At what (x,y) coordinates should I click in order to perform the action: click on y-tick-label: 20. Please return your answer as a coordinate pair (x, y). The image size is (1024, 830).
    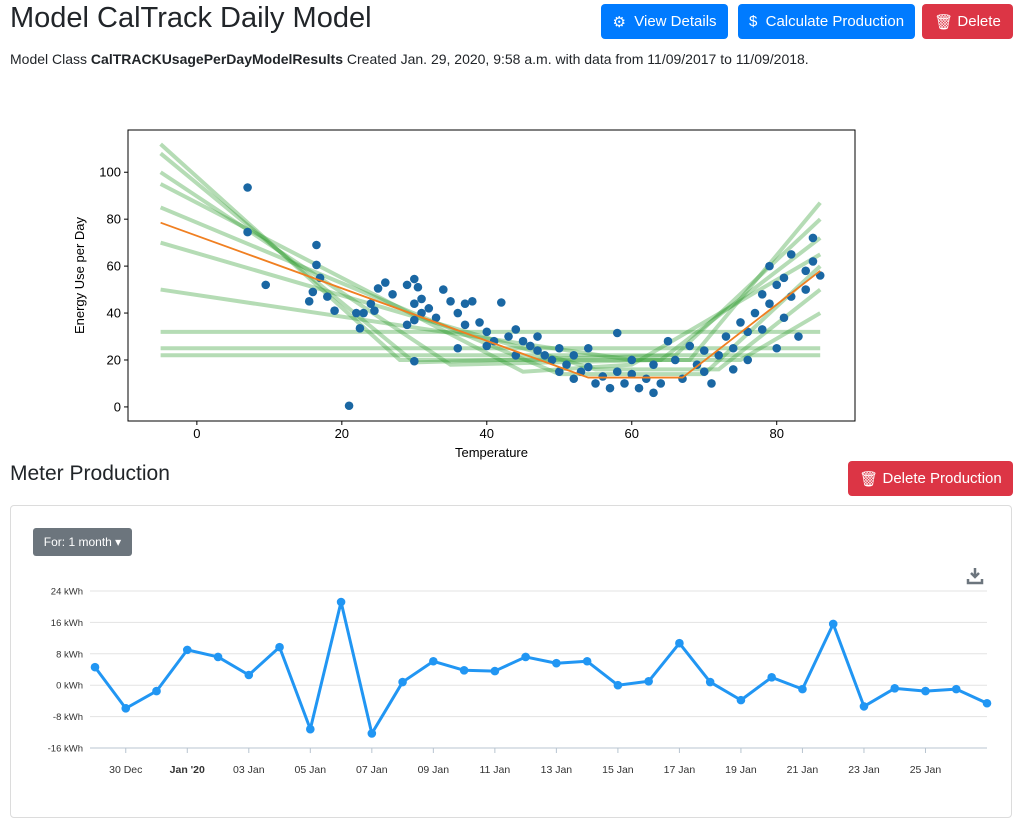
    Looking at the image, I should click on (114, 359).